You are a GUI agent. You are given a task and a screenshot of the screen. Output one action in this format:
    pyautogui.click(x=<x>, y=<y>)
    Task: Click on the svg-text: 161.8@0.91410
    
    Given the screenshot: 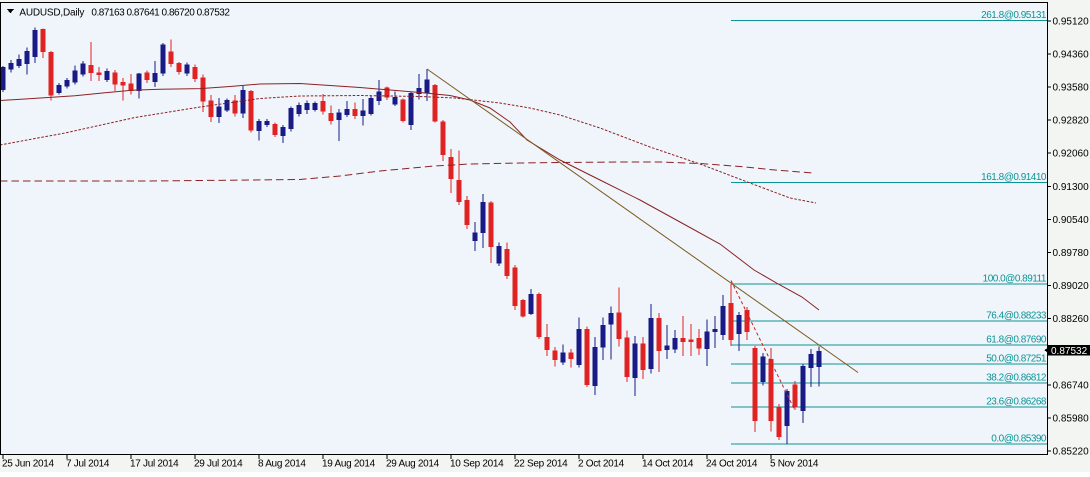 What is the action you would take?
    pyautogui.click(x=1014, y=177)
    